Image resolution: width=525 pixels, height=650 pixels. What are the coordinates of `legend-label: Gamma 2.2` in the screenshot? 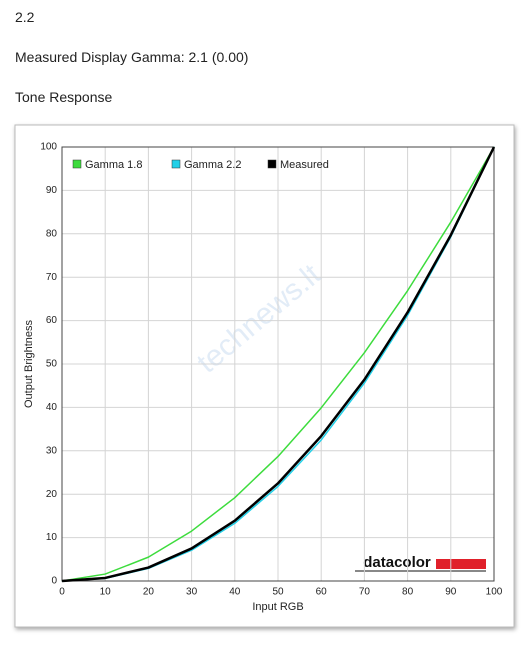 It's located at (212, 165).